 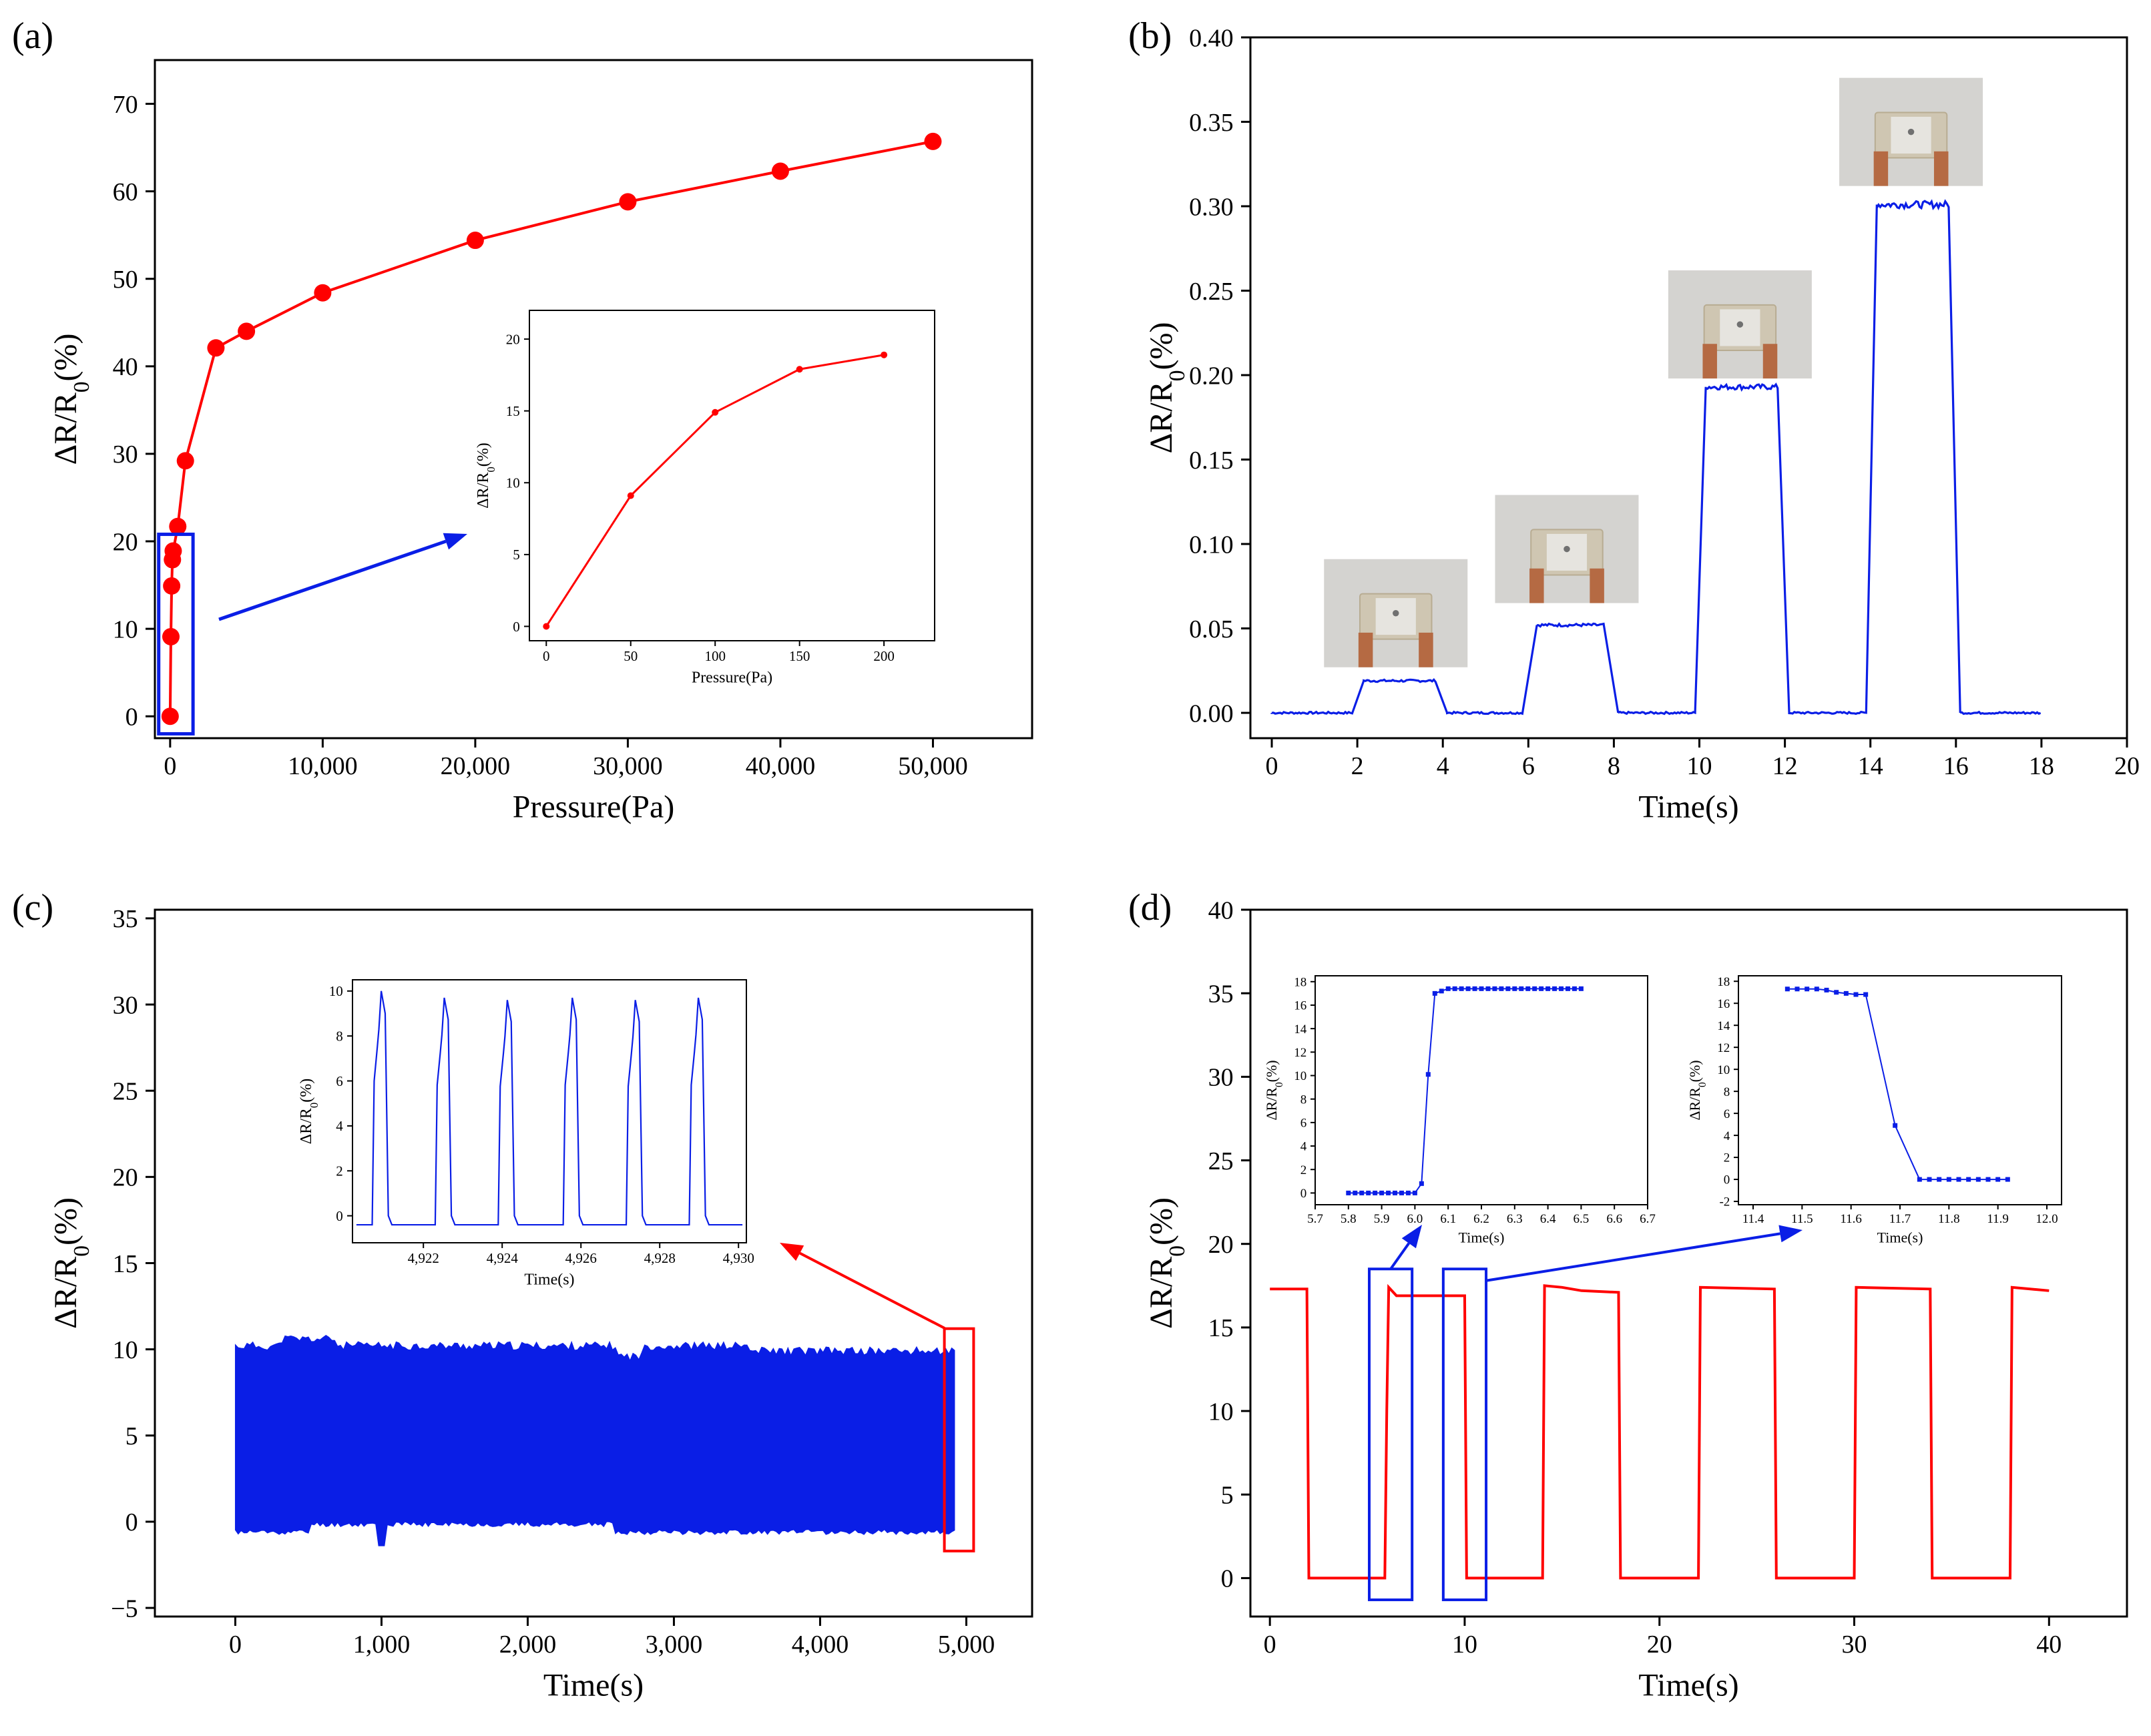 What do you see at coordinates (1582, 1219) in the screenshot?
I see `d-inset-1-xtick-label: 6.5` at bounding box center [1582, 1219].